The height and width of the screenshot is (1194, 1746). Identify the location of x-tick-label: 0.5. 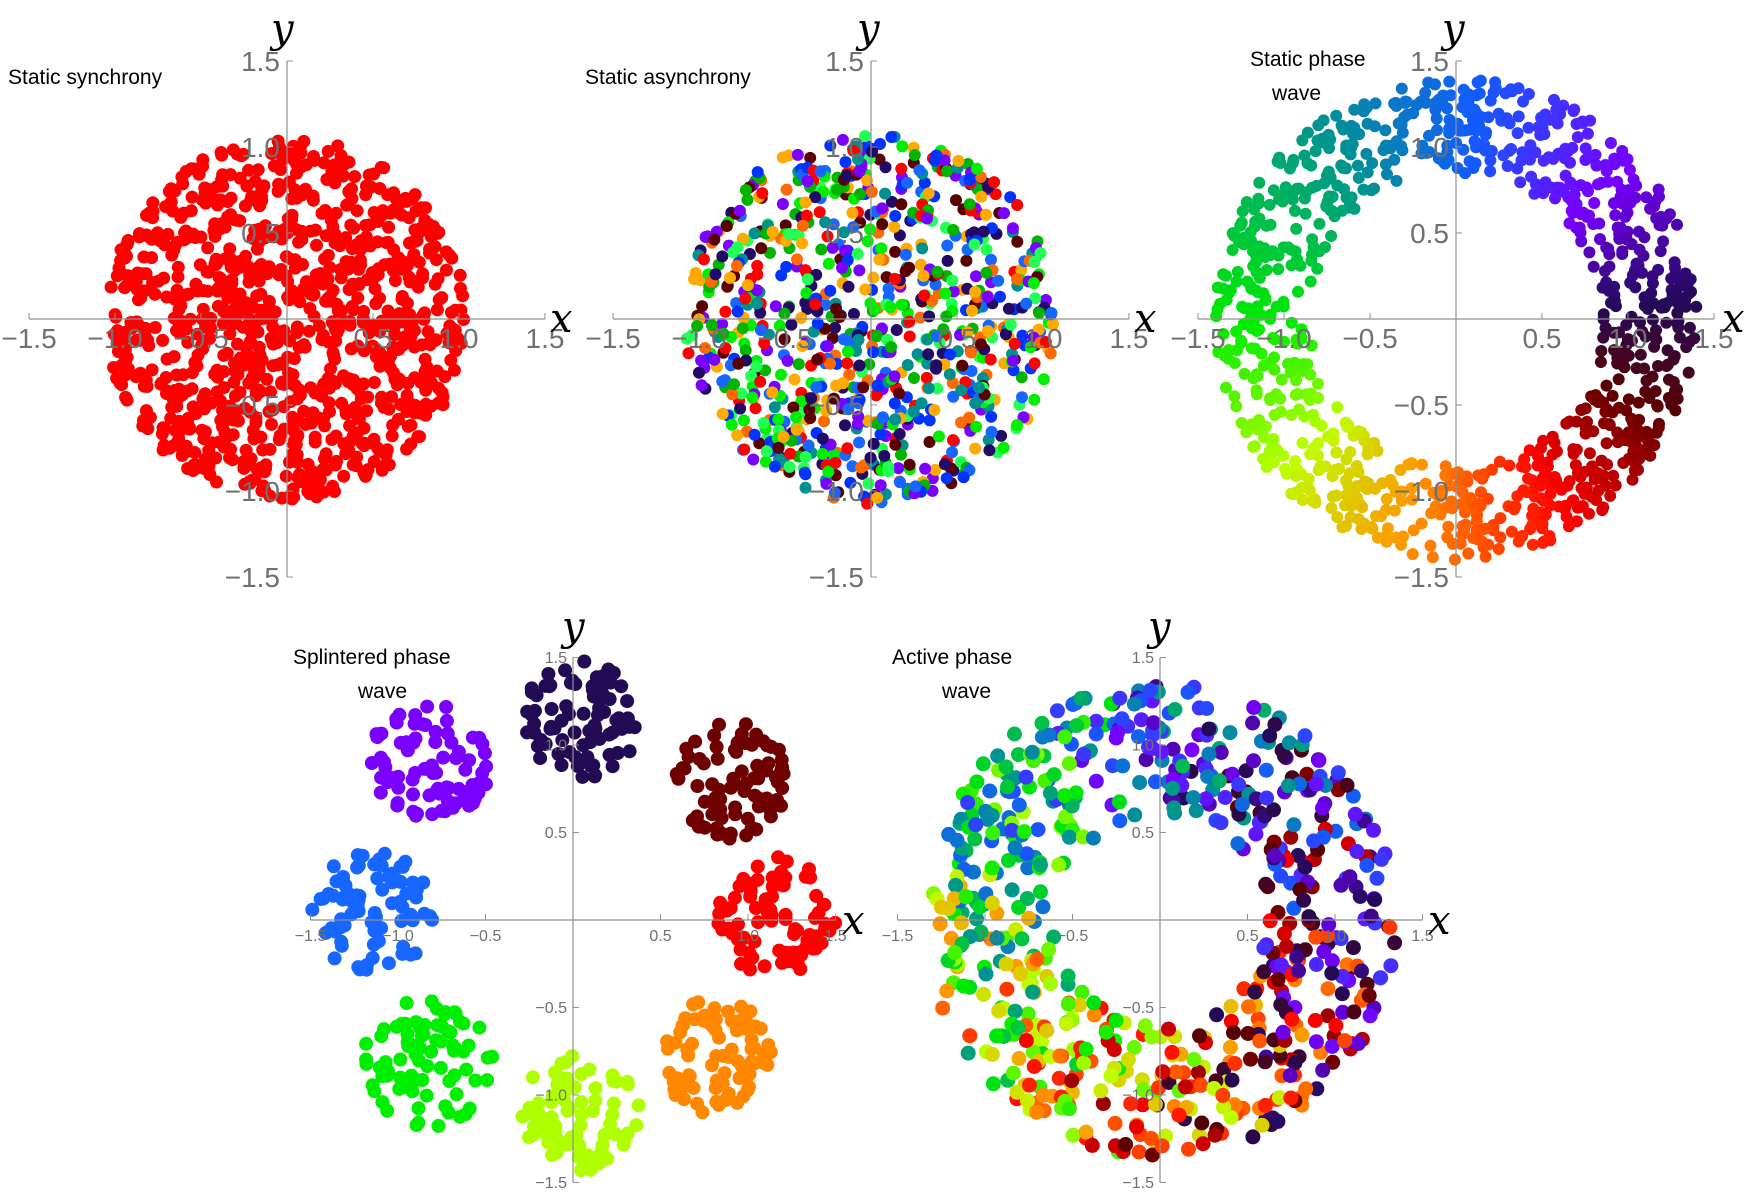
(1247, 936).